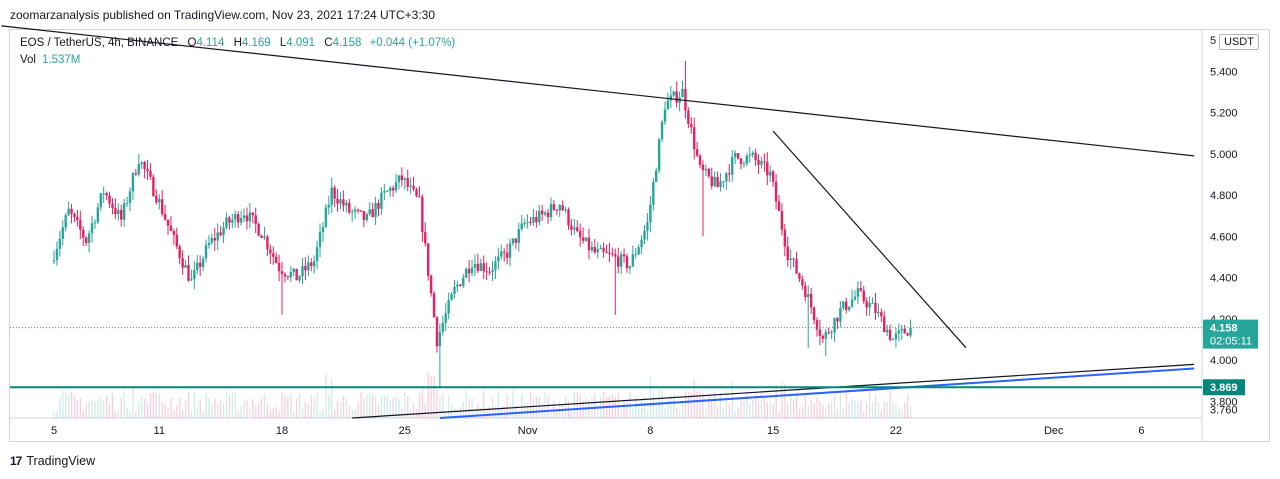 This screenshot has height=479, width=1280. What do you see at coordinates (99, 43) in the screenshot?
I see `legend-symbol: EOS / TetherUS, 4h, BINANCE` at bounding box center [99, 43].